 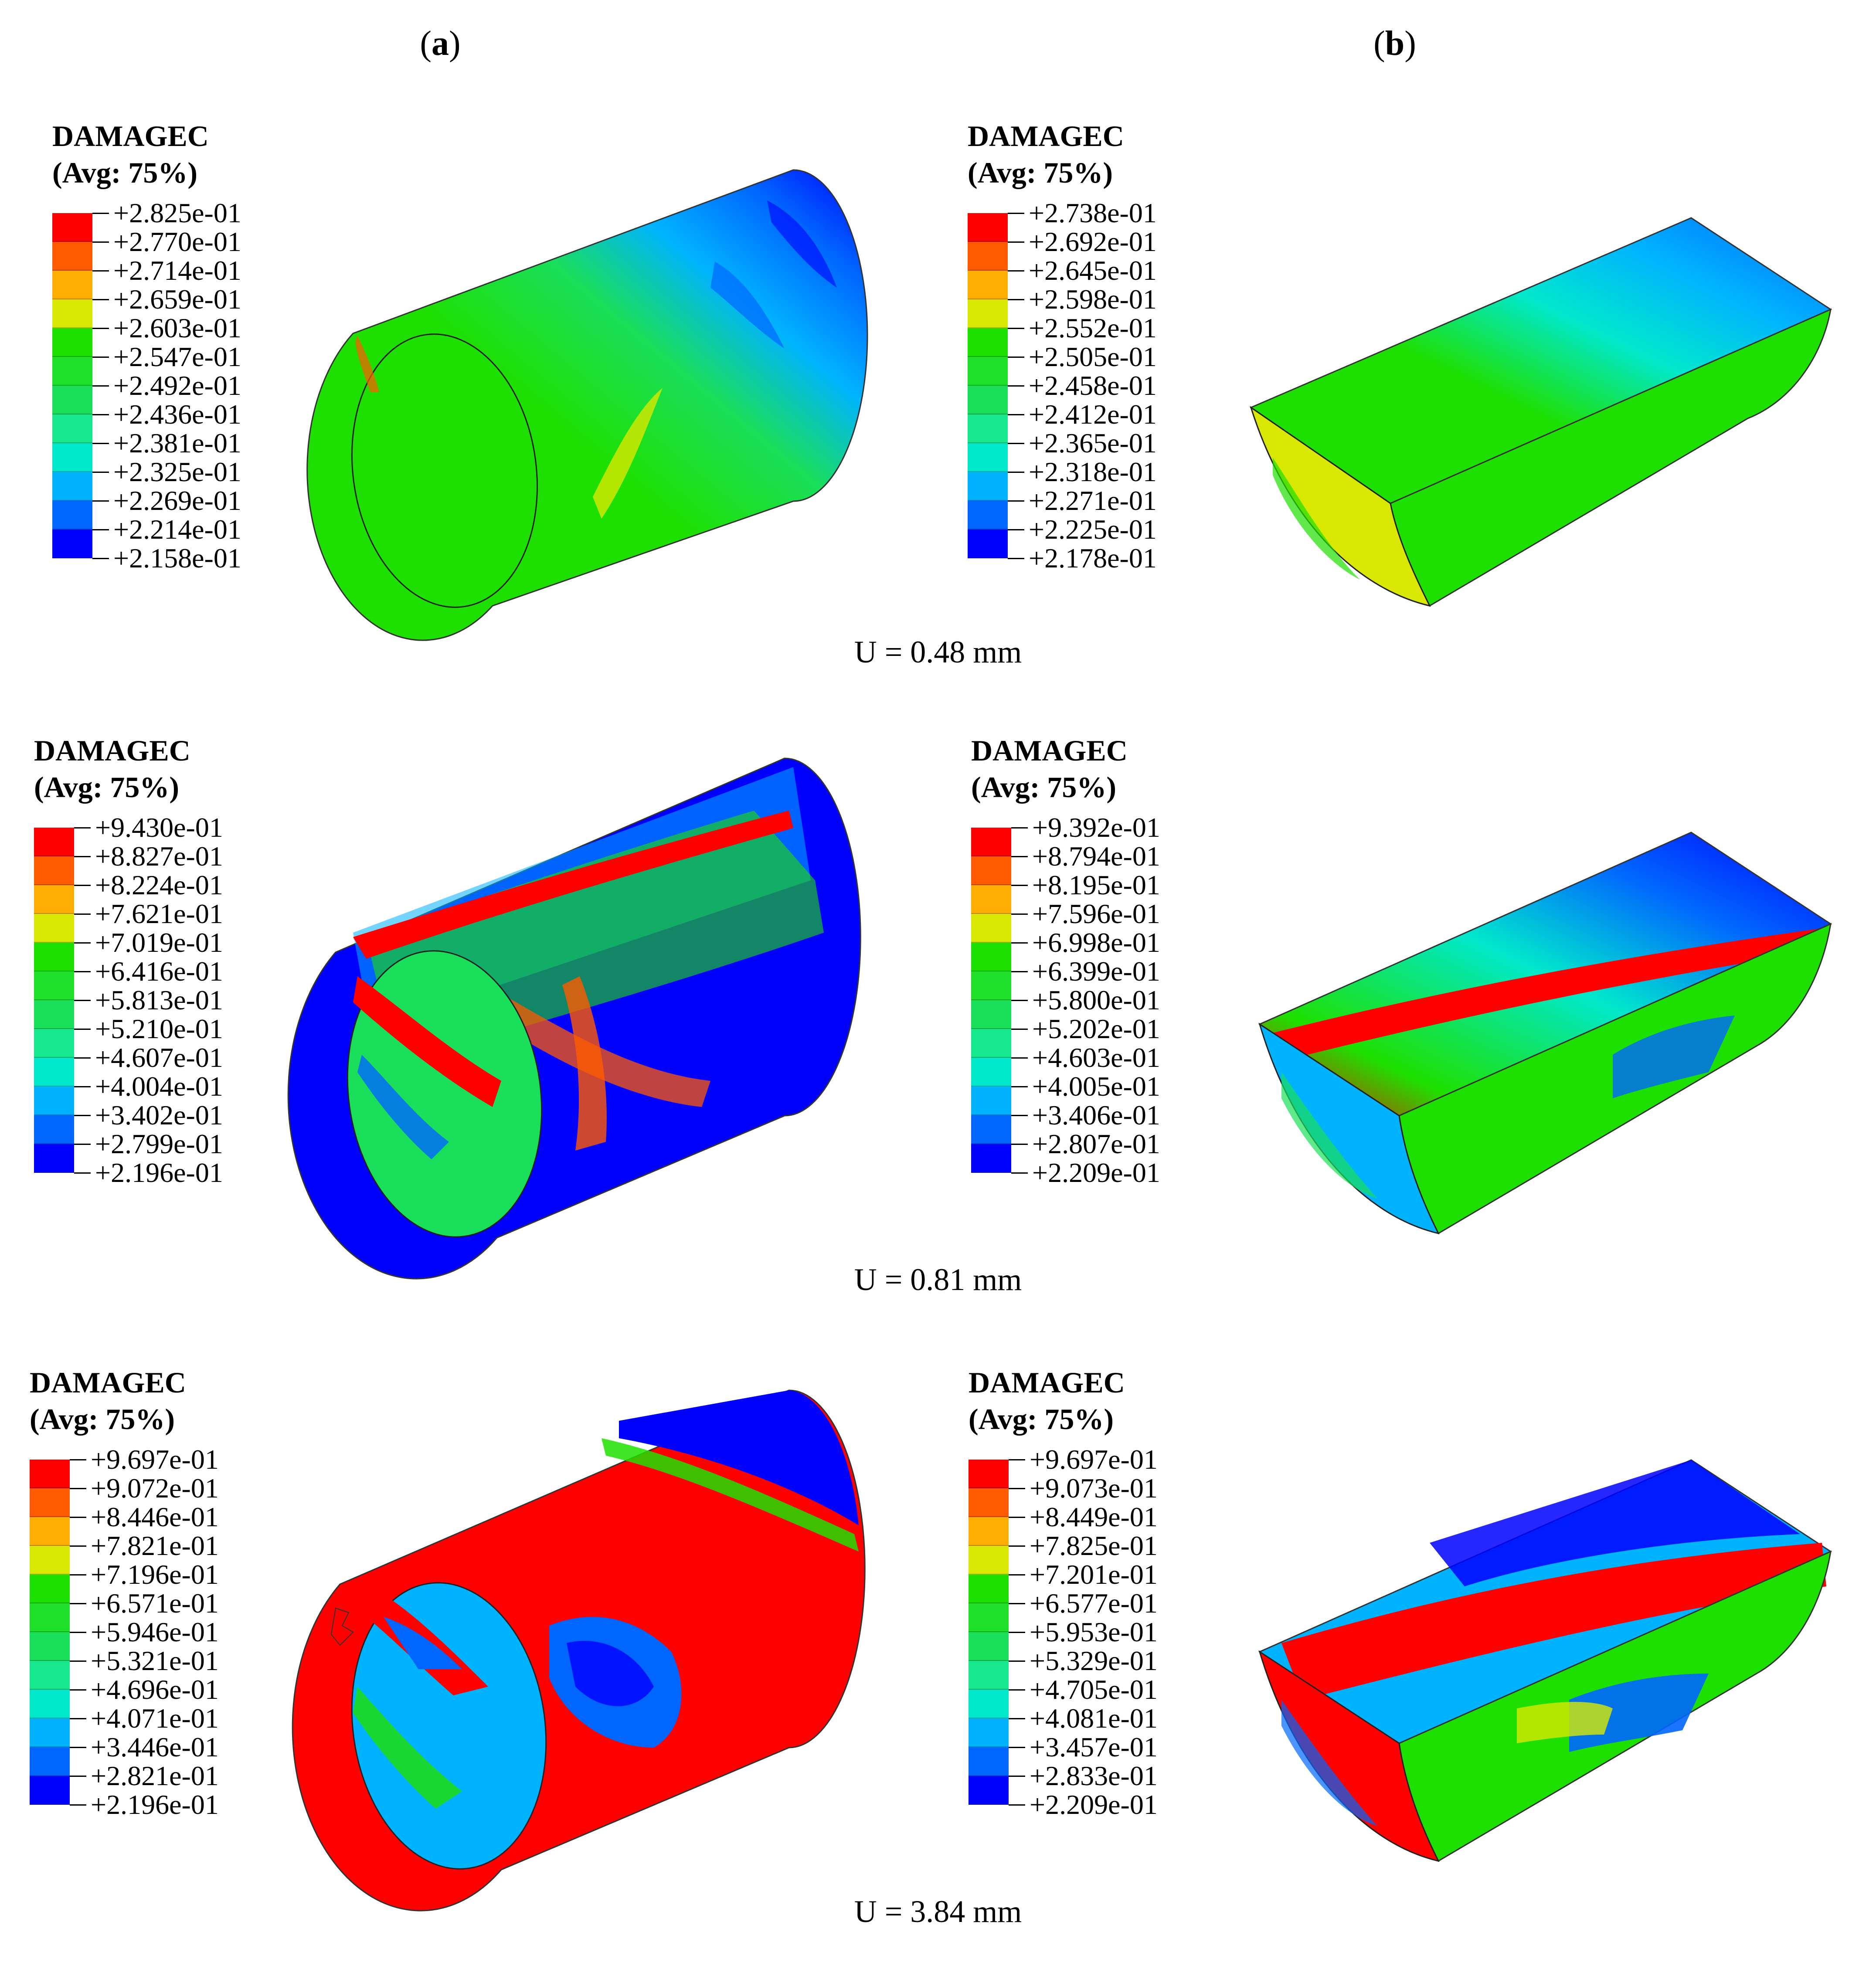 What do you see at coordinates (1093, 212) in the screenshot?
I see `legend-tick-label: +2.738e-01` at bounding box center [1093, 212].